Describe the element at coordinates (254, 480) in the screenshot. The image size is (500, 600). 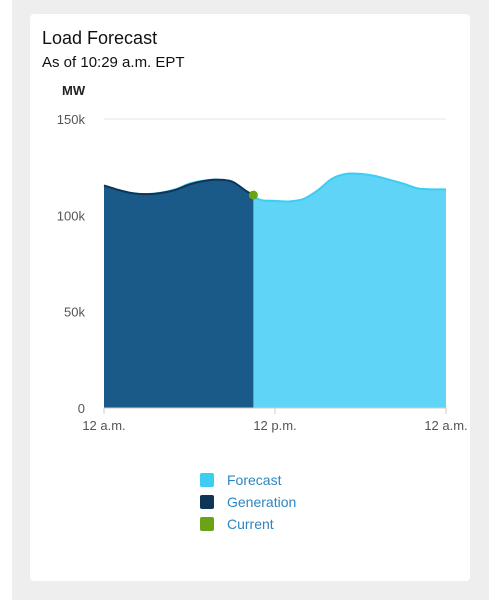
I see `legend-label: Forecast` at that location.